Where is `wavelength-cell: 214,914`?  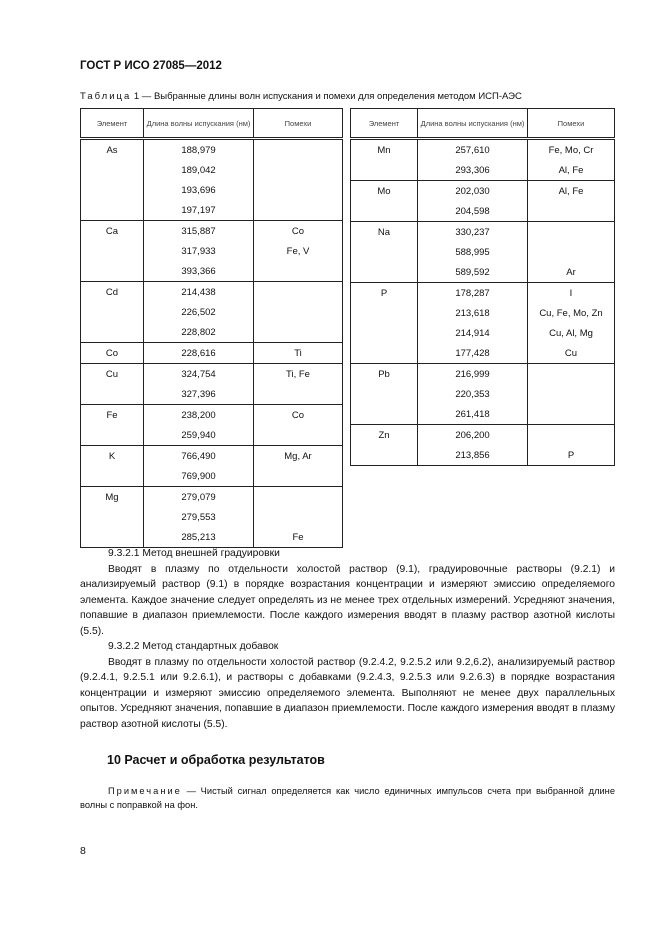 wavelength-cell: 214,914 is located at coordinates (472, 333).